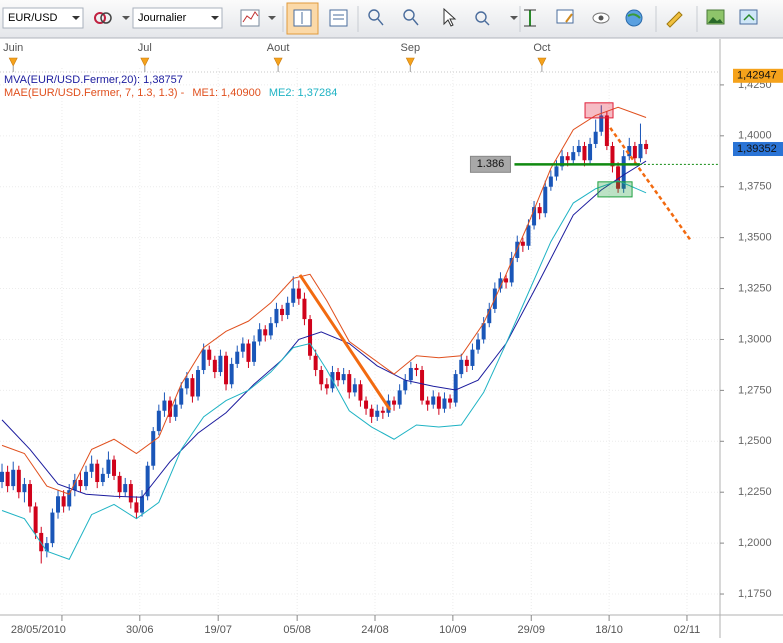  I want to click on month-label: Juin, so click(13, 48).